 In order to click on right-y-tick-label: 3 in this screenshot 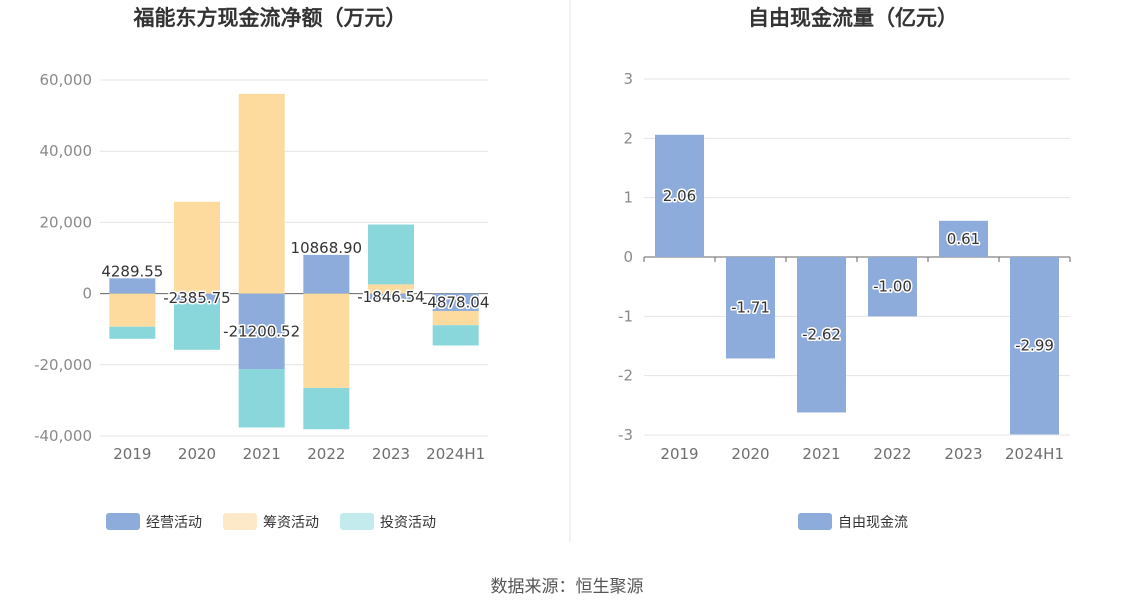, I will do `click(628, 79)`.